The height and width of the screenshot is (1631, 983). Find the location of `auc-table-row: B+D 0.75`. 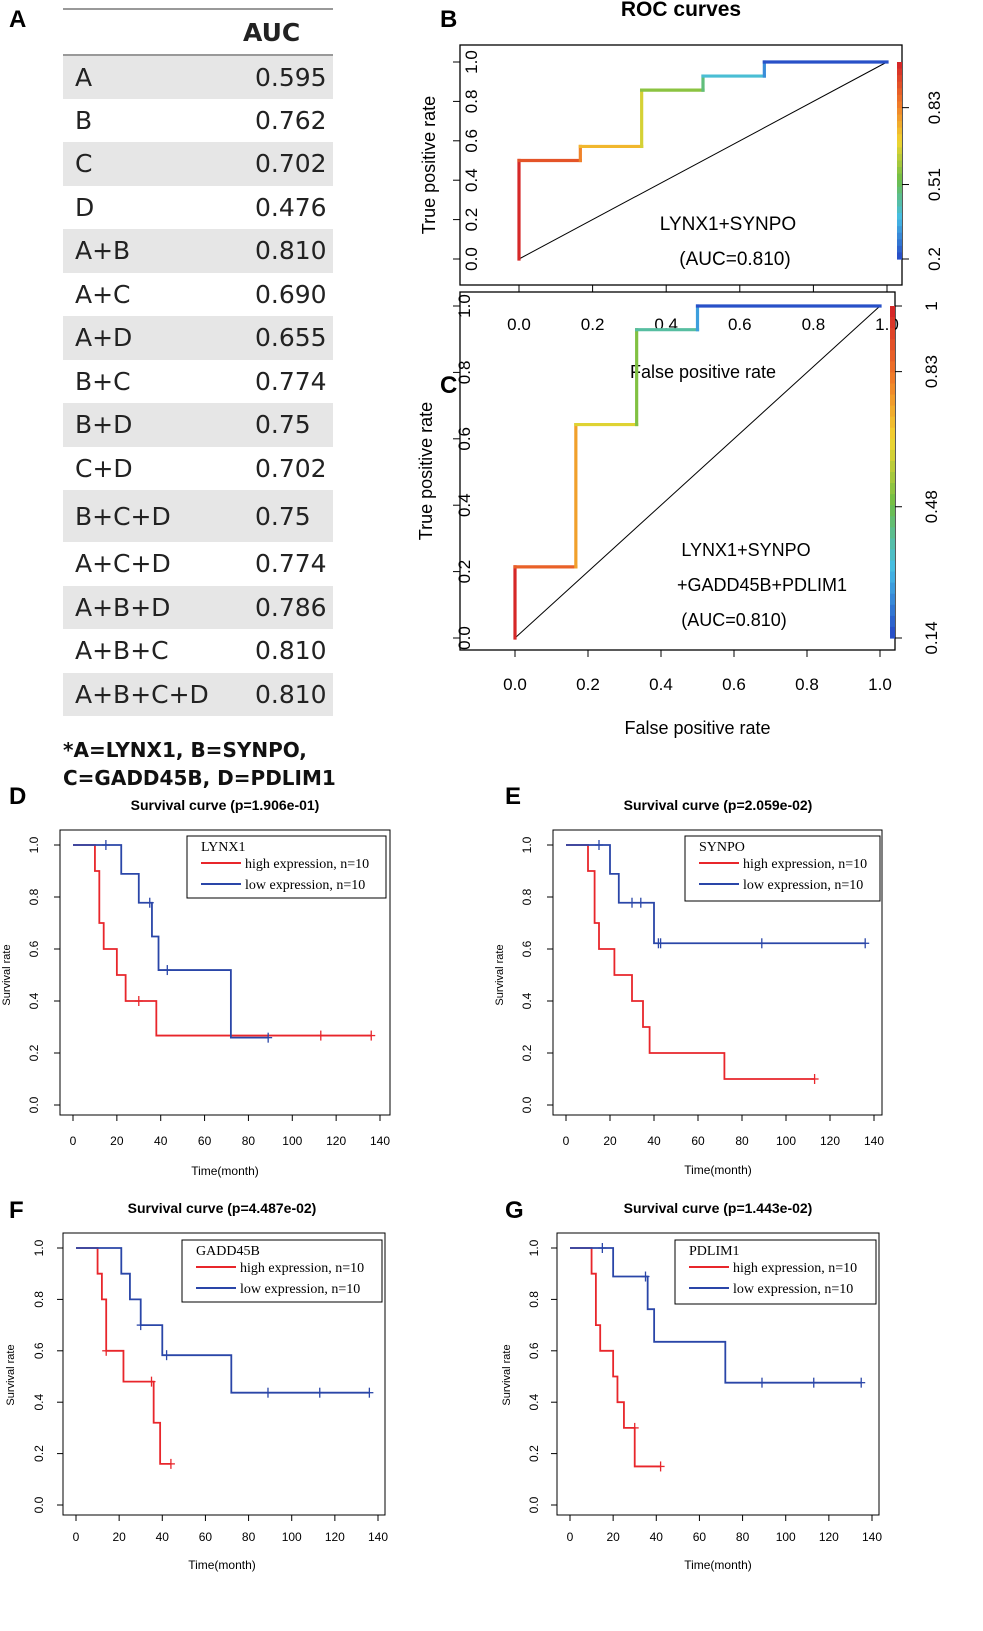

auc-table-row: B+D 0.75 is located at coordinates (198, 425).